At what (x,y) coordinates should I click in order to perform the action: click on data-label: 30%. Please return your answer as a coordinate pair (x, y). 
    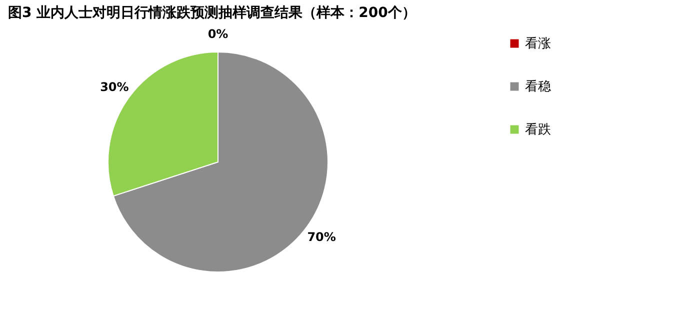
    Looking at the image, I should click on (114, 87).